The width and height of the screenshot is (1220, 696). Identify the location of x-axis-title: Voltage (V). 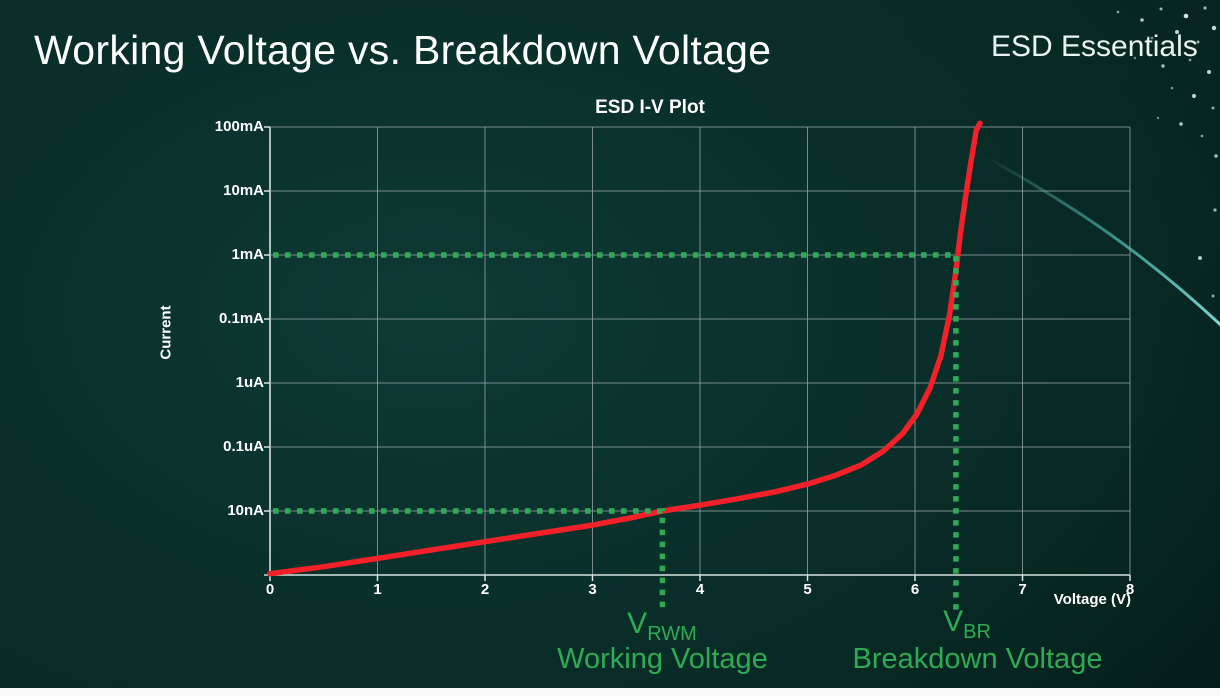
(1092, 599).